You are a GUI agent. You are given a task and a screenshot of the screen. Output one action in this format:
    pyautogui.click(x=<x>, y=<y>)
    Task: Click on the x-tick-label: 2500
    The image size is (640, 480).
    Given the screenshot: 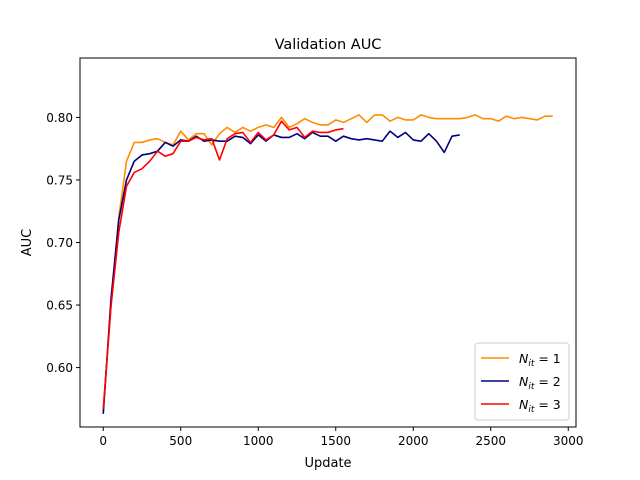 What is the action you would take?
    pyautogui.click(x=490, y=441)
    